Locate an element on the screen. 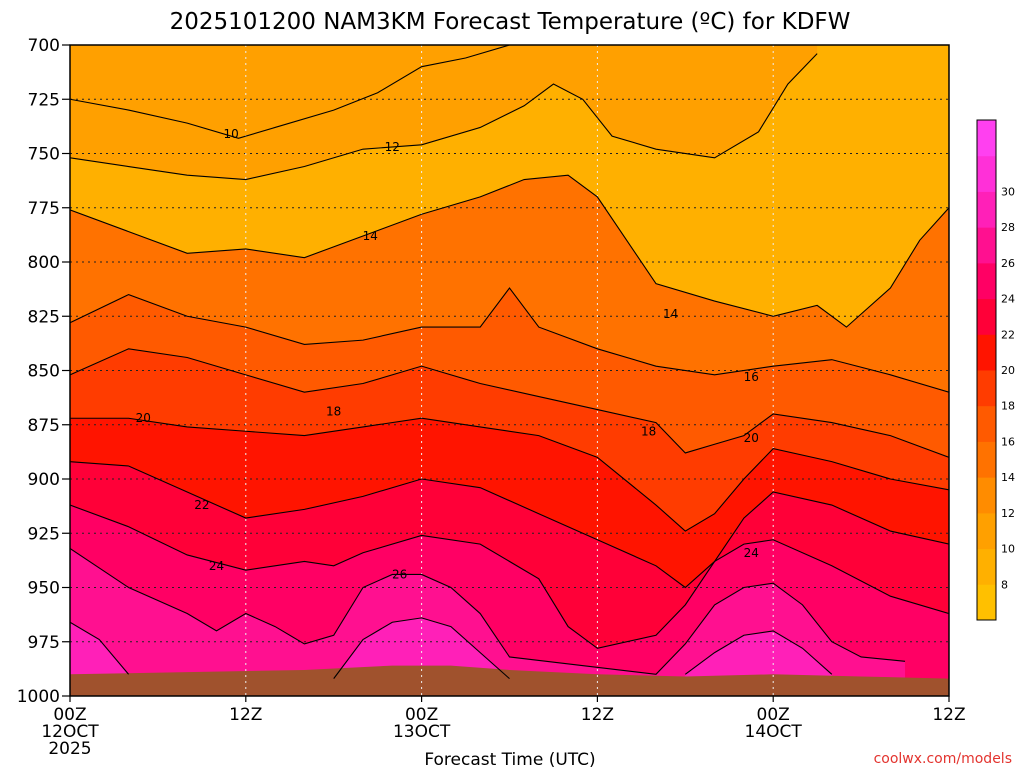 The image size is (1024, 768). x-tick-label: 2025 is located at coordinates (69, 749).